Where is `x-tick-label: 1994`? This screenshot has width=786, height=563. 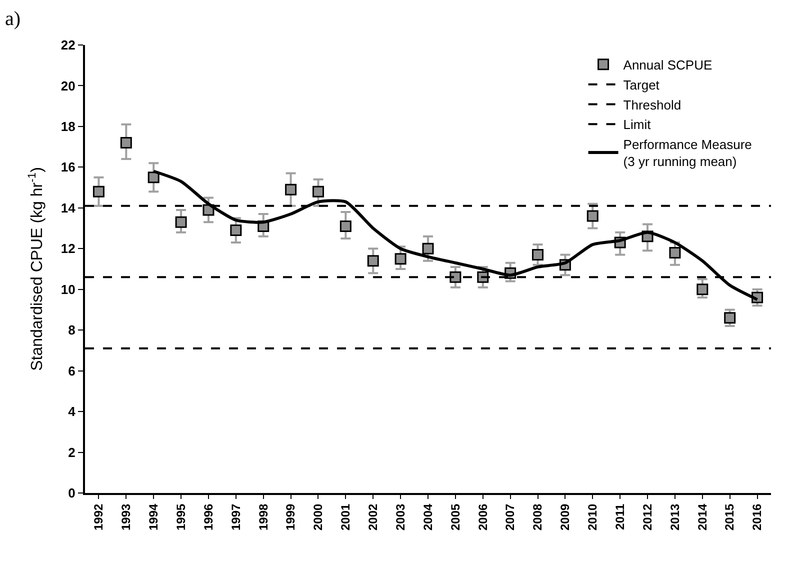 x-tick-label: 1994 is located at coordinates (153, 517).